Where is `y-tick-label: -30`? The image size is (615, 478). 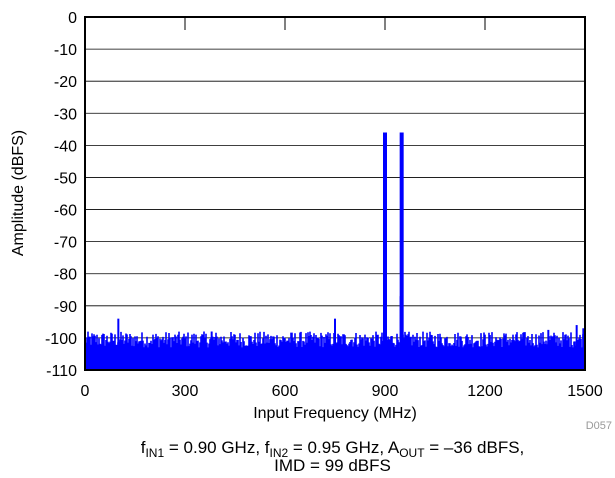 y-tick-label: -30 is located at coordinates (65, 114).